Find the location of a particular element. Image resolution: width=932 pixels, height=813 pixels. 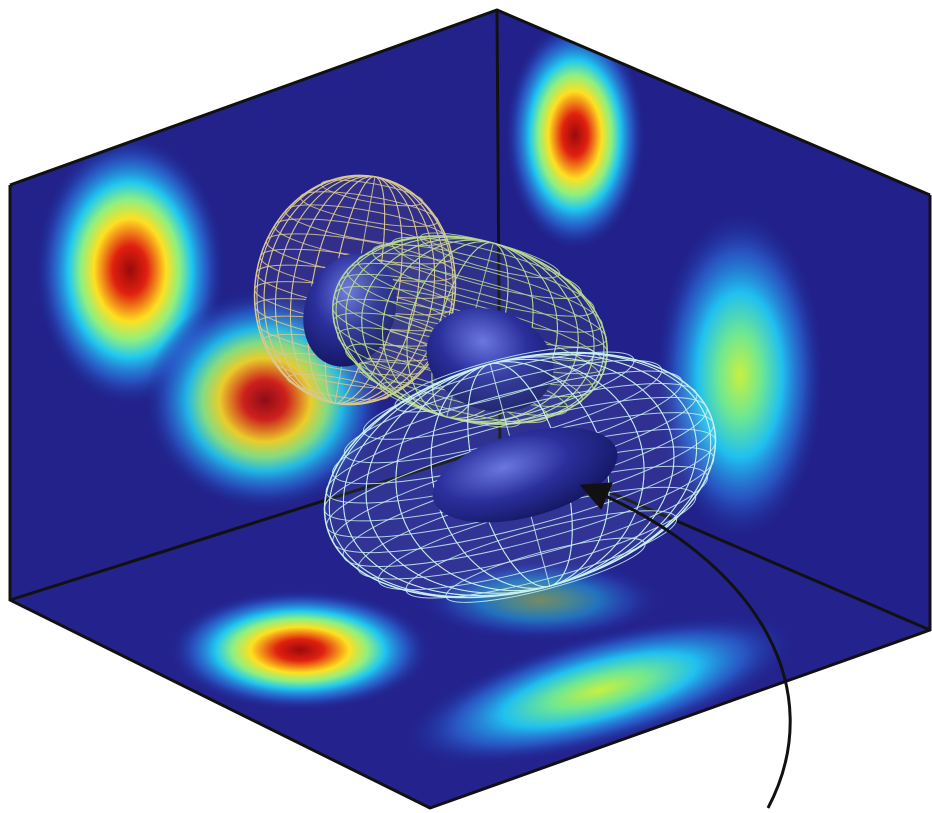

arrow is located at coordinates (685, 645).